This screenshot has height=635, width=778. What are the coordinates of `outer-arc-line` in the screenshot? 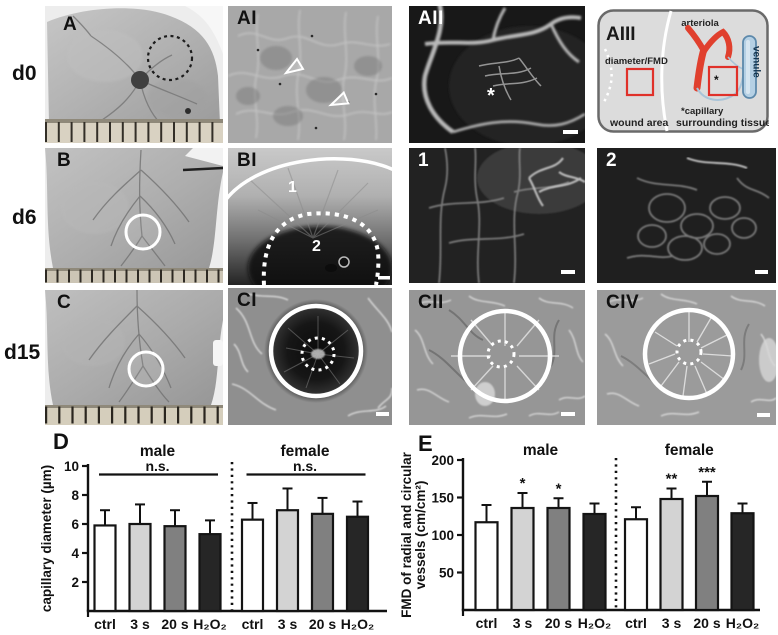 It's located at (310, 178).